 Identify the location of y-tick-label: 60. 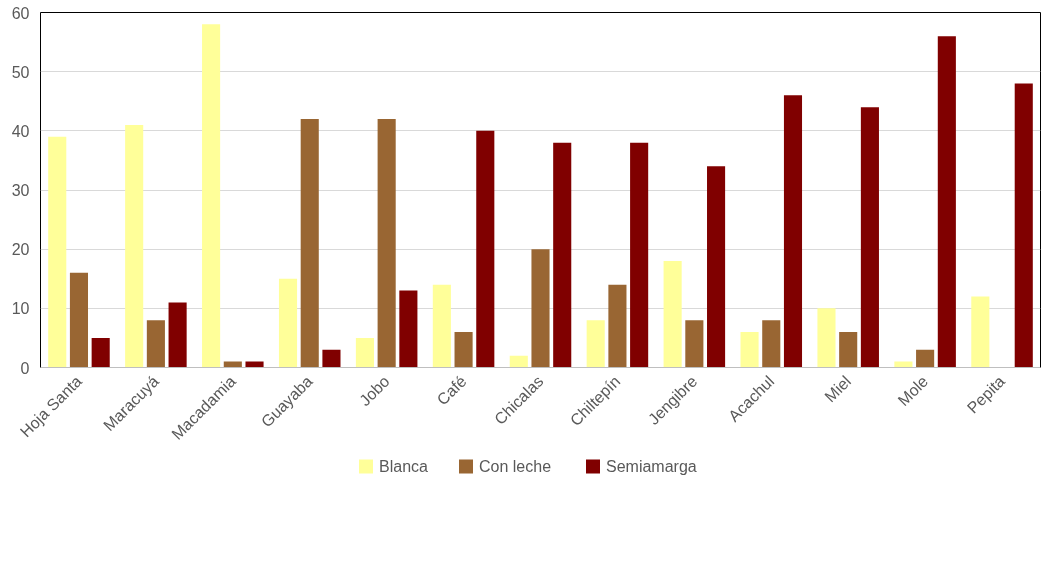
(20, 13).